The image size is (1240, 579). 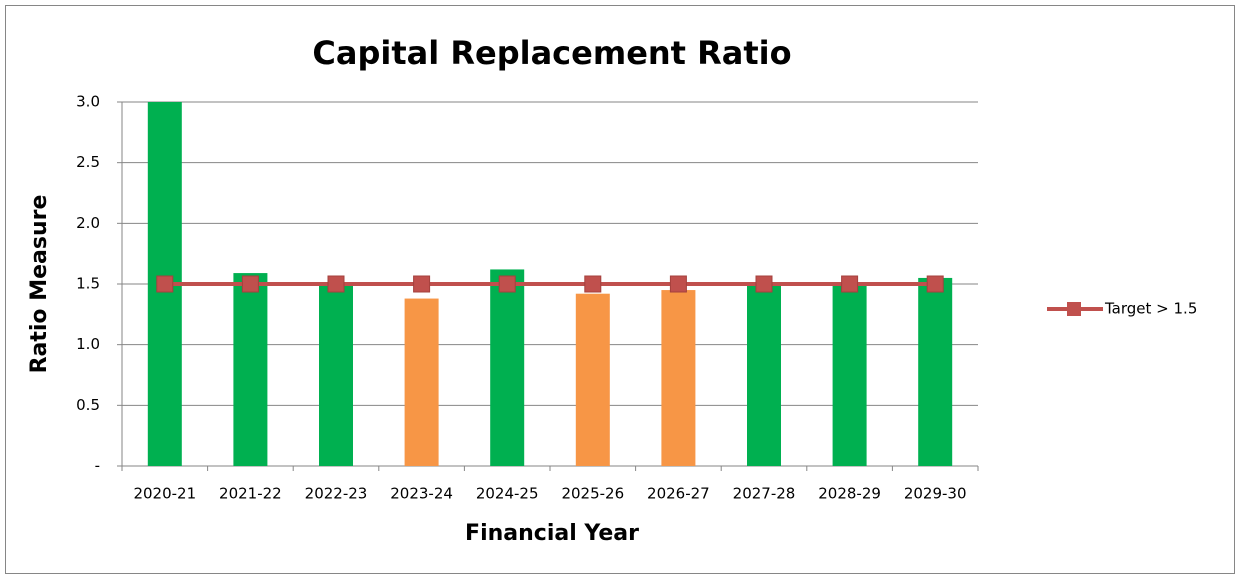 What do you see at coordinates (88, 405) in the screenshot?
I see `y-tick-label: 0.5` at bounding box center [88, 405].